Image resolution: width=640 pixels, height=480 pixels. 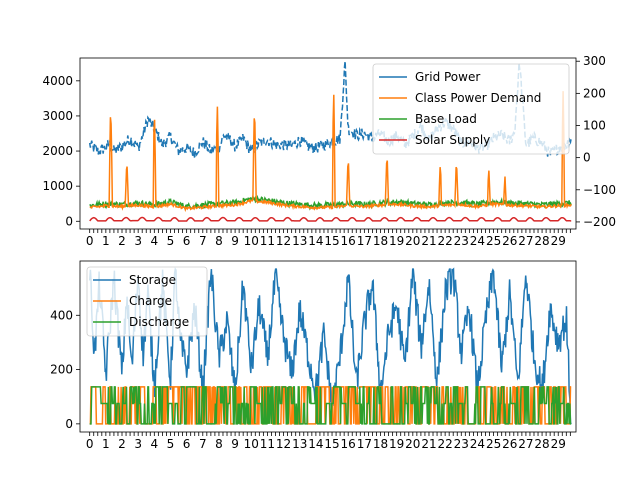 I want to click on legend-label: Solar Supply, so click(x=452, y=140).